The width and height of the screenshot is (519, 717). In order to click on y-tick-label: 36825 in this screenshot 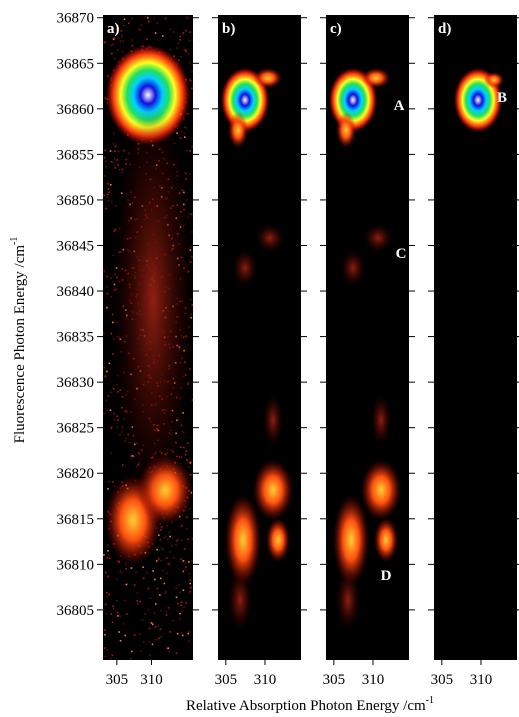, I will do `click(76, 429)`.